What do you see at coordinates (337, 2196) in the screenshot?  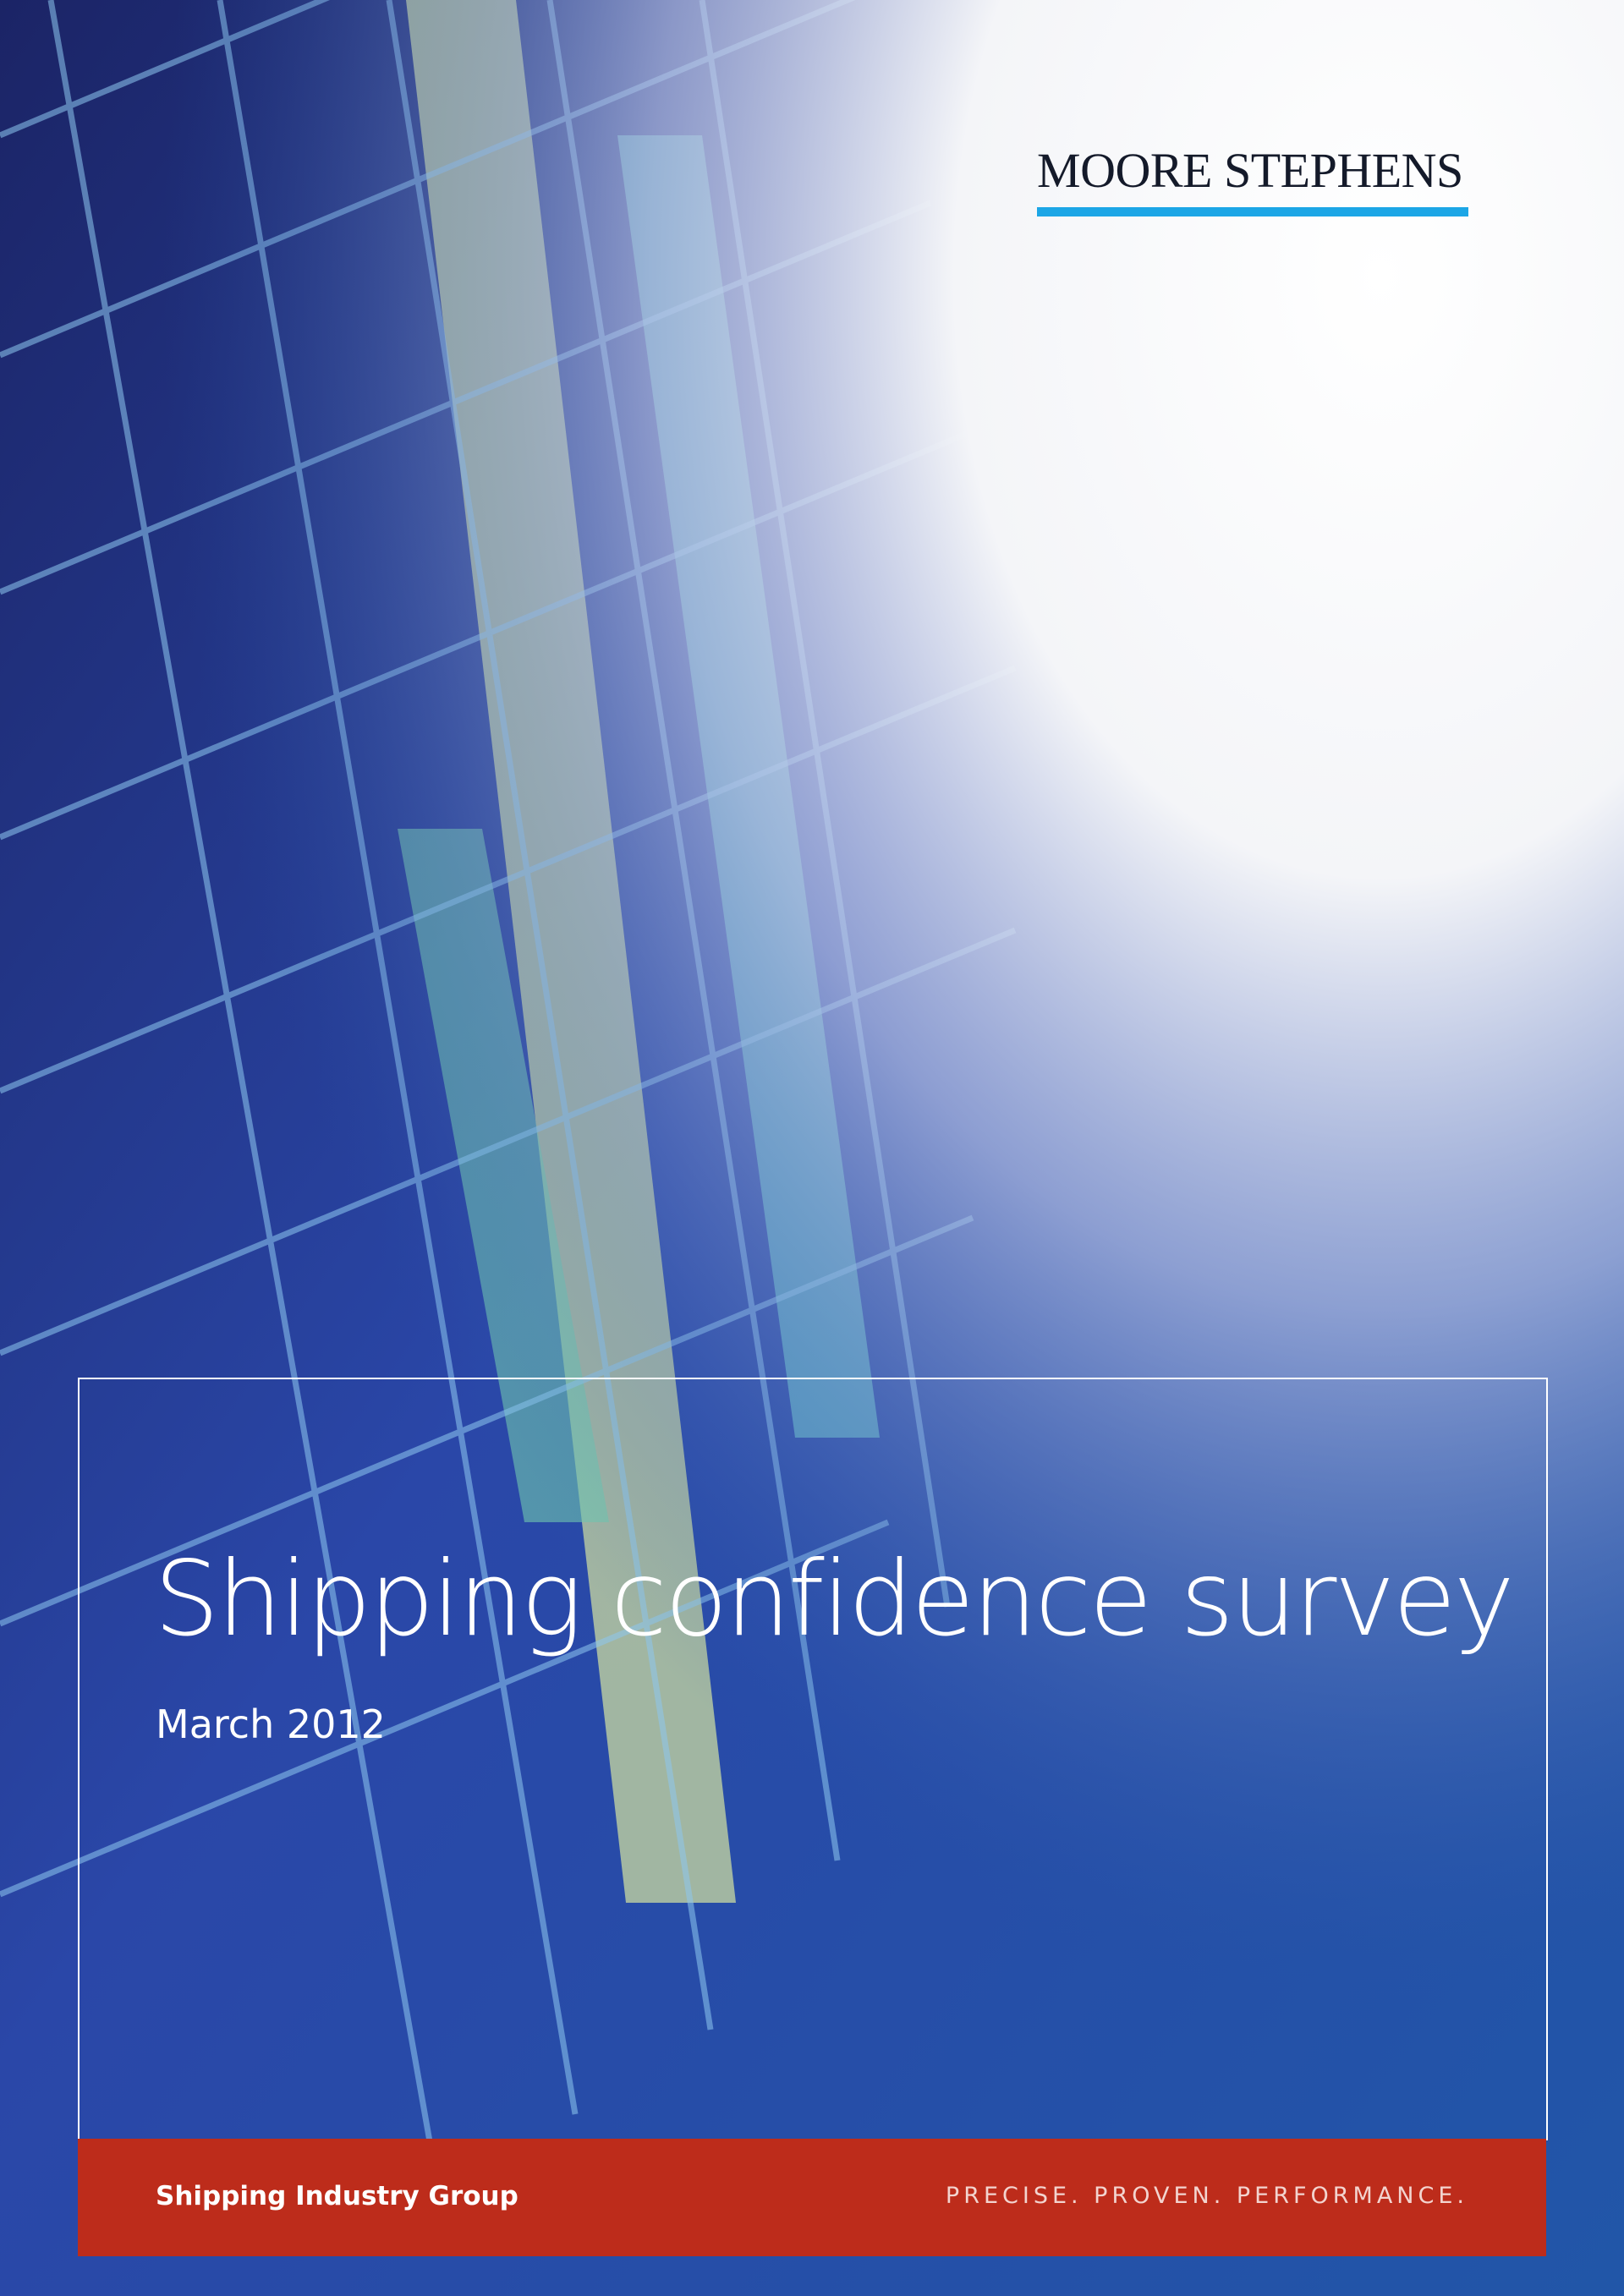 I see `group-name: Shipping Industry Group` at bounding box center [337, 2196].